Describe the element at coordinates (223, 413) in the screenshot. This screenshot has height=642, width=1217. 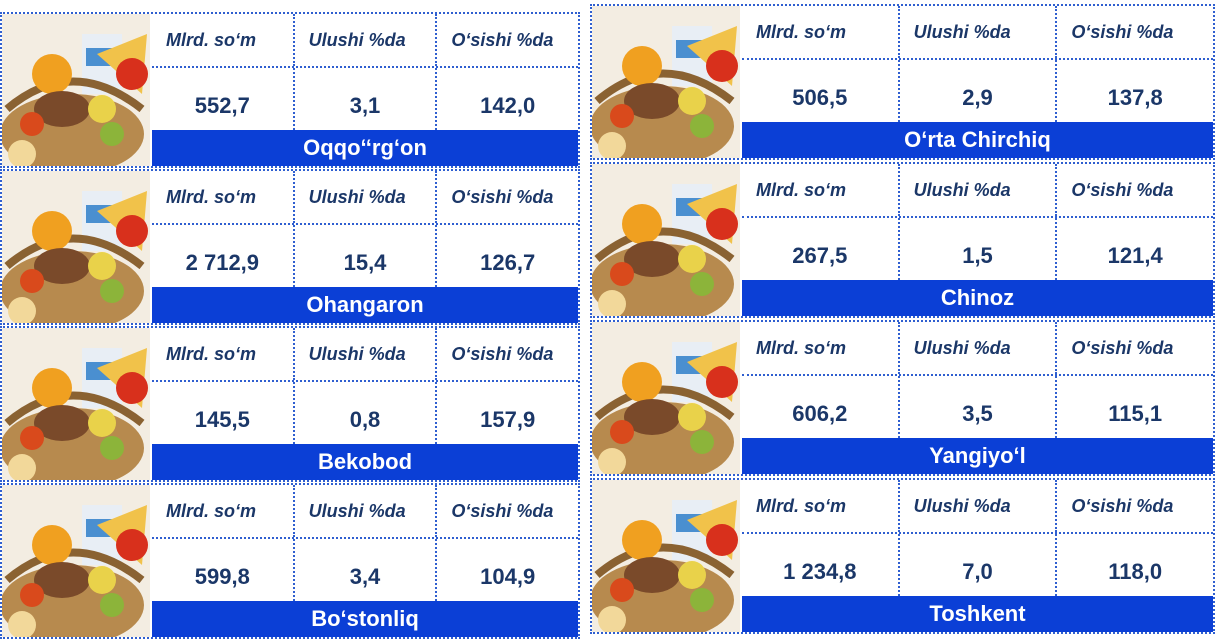
I see `value-cell: 145,5` at that location.